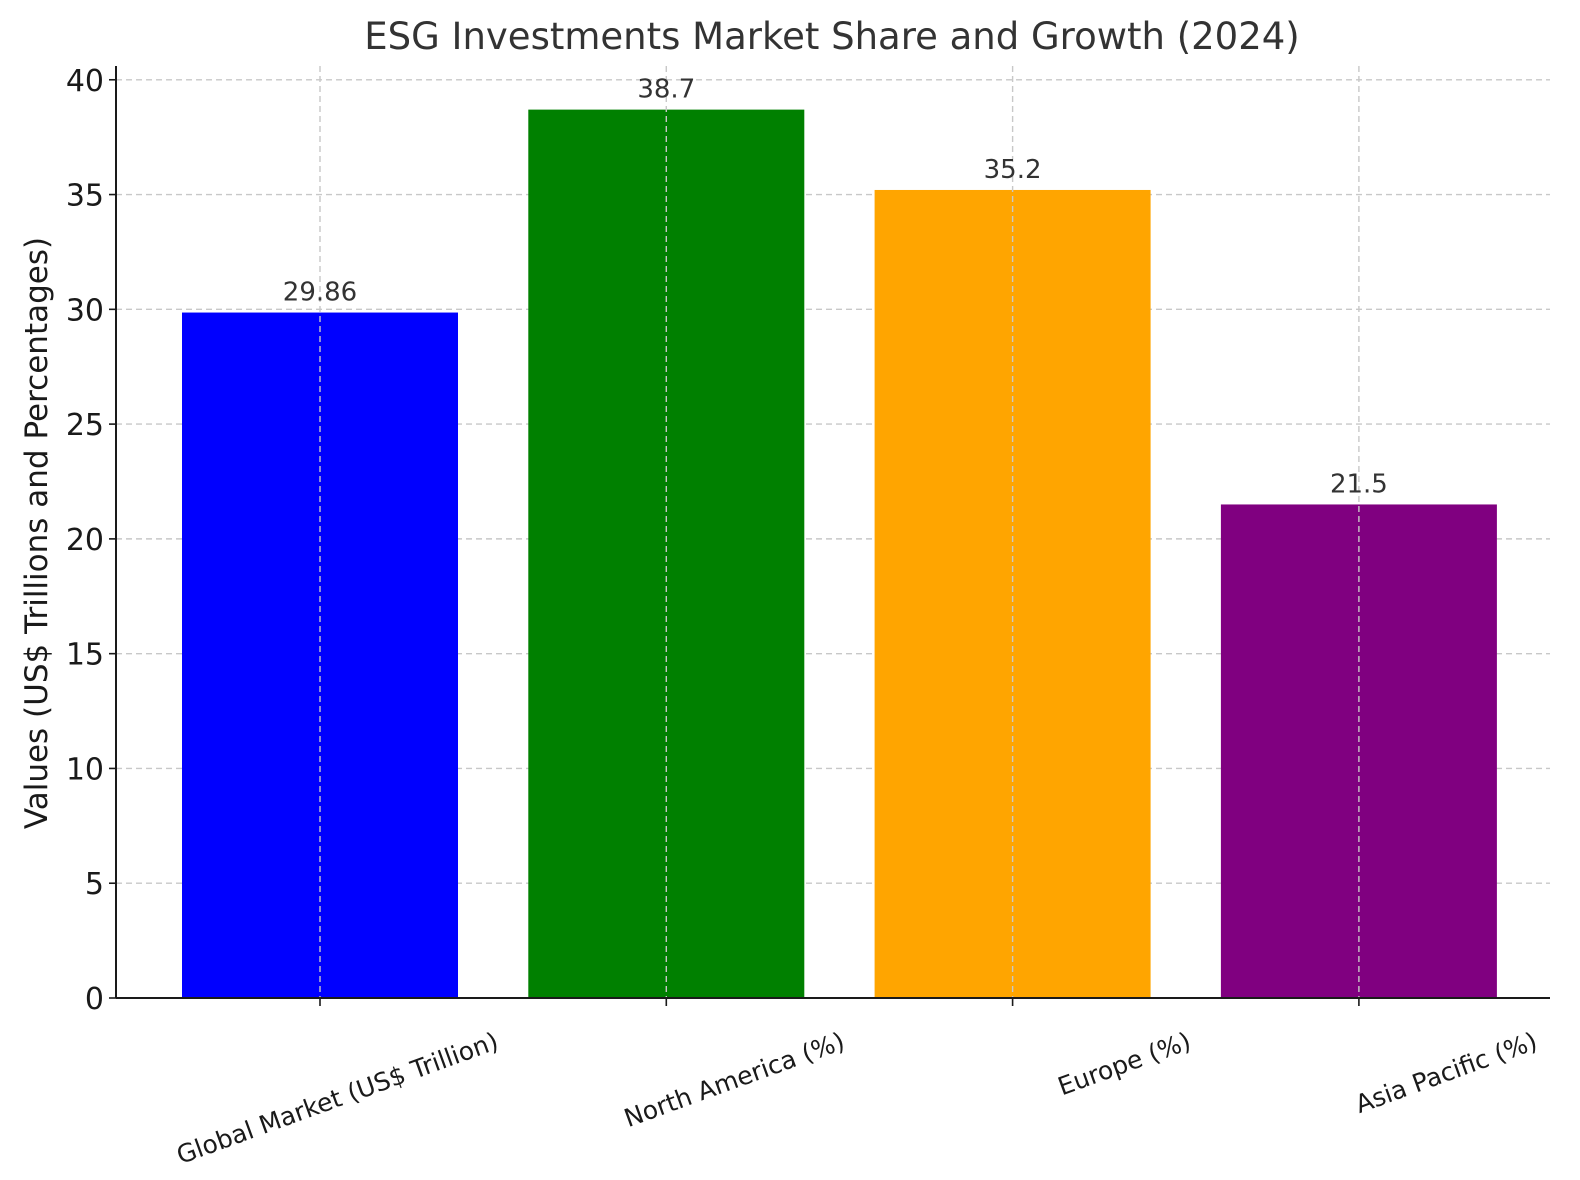  I want to click on data-label: 21.5, so click(1359, 484).